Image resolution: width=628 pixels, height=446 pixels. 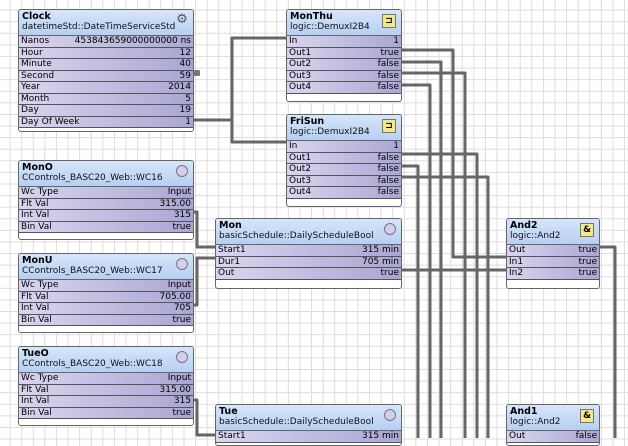 What do you see at coordinates (553, 437) in the screenshot?
I see `slot-row: Out false` at bounding box center [553, 437].